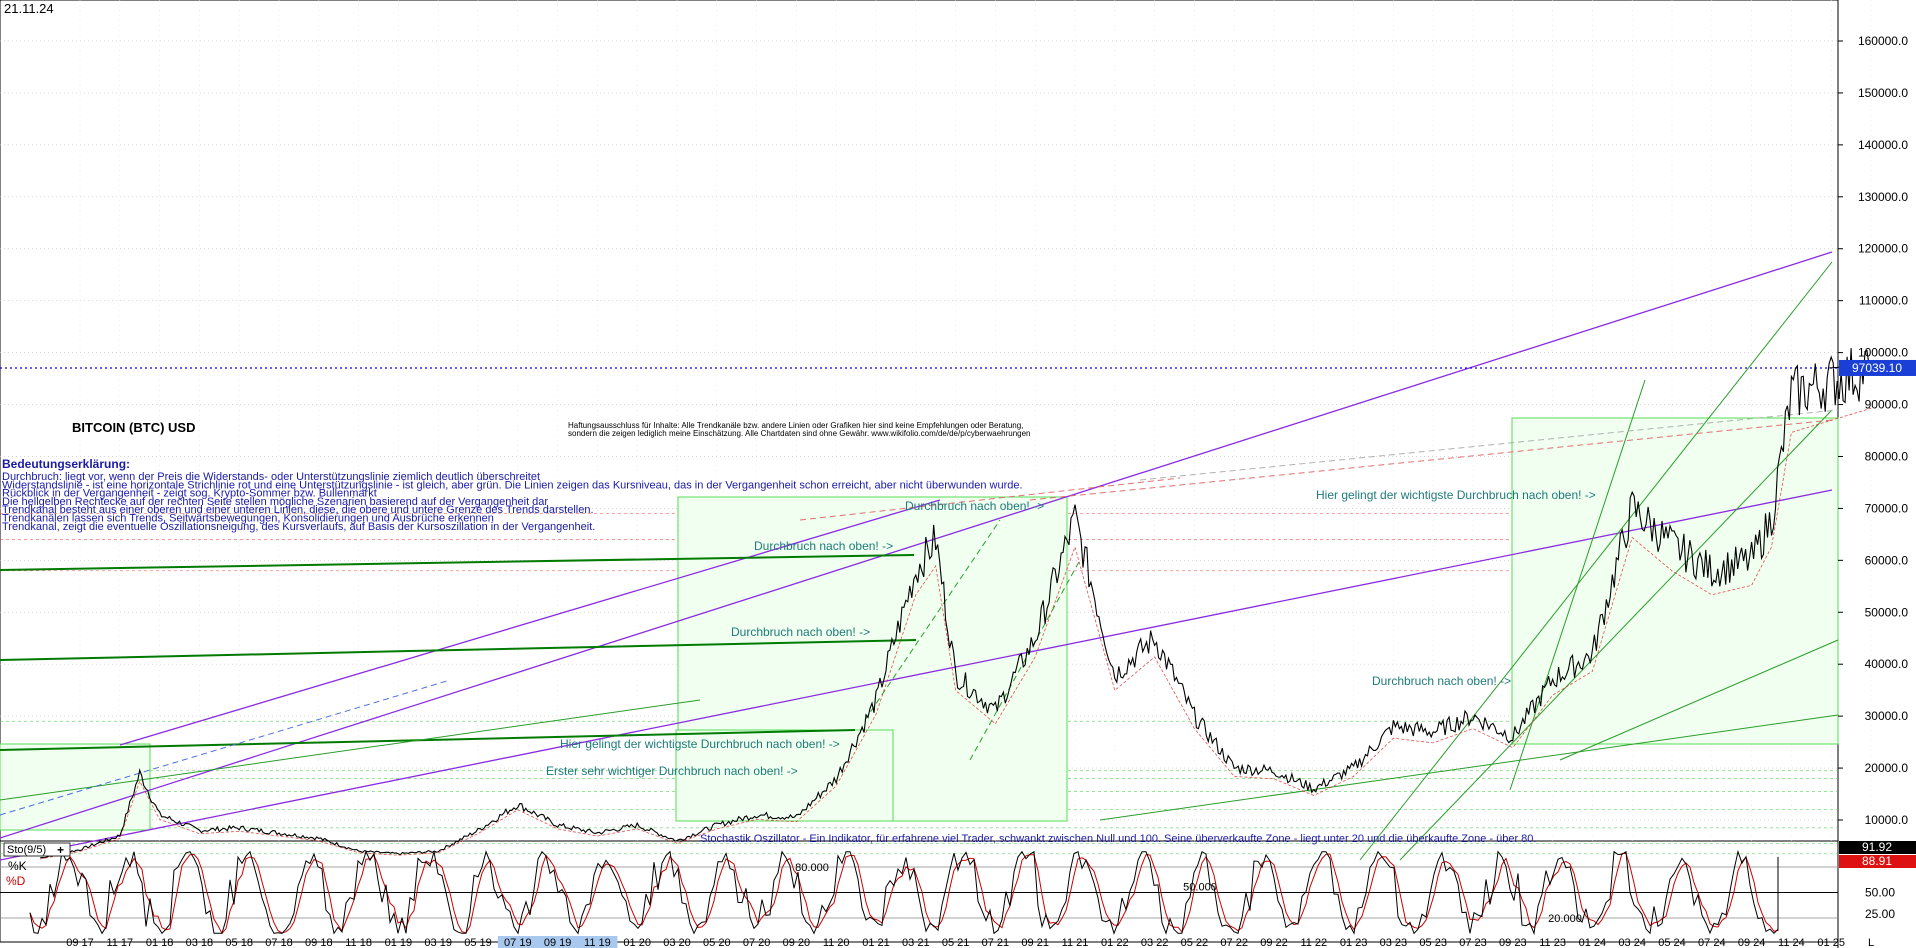  Describe the element at coordinates (876, 942) in the screenshot. I see `x-tick-label: 01 21` at that location.